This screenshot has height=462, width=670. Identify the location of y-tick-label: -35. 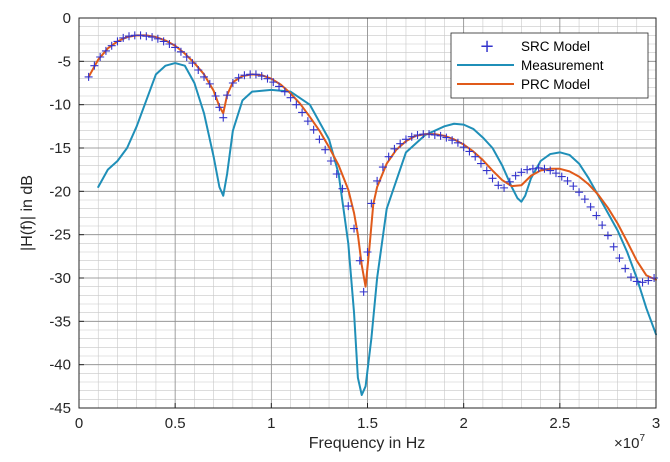
(60, 321).